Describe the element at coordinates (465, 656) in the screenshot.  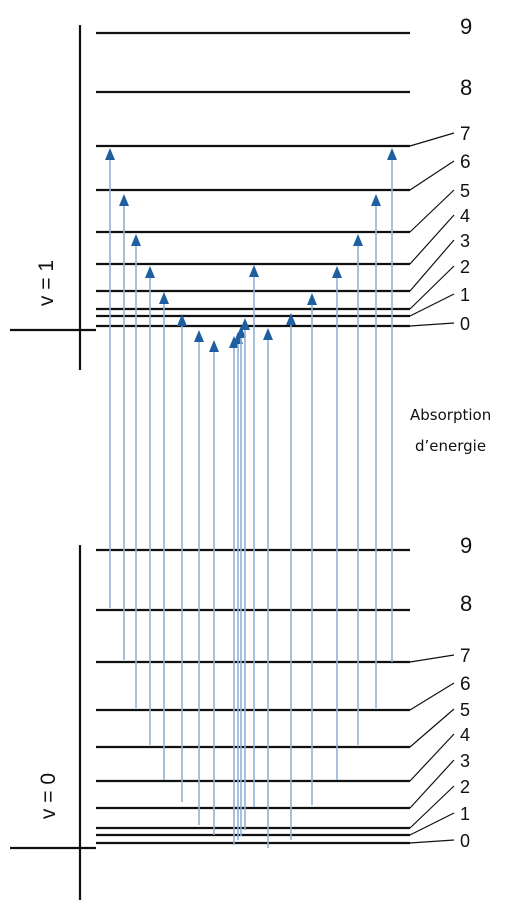
I see `lower-level-number-7: 7` at that location.